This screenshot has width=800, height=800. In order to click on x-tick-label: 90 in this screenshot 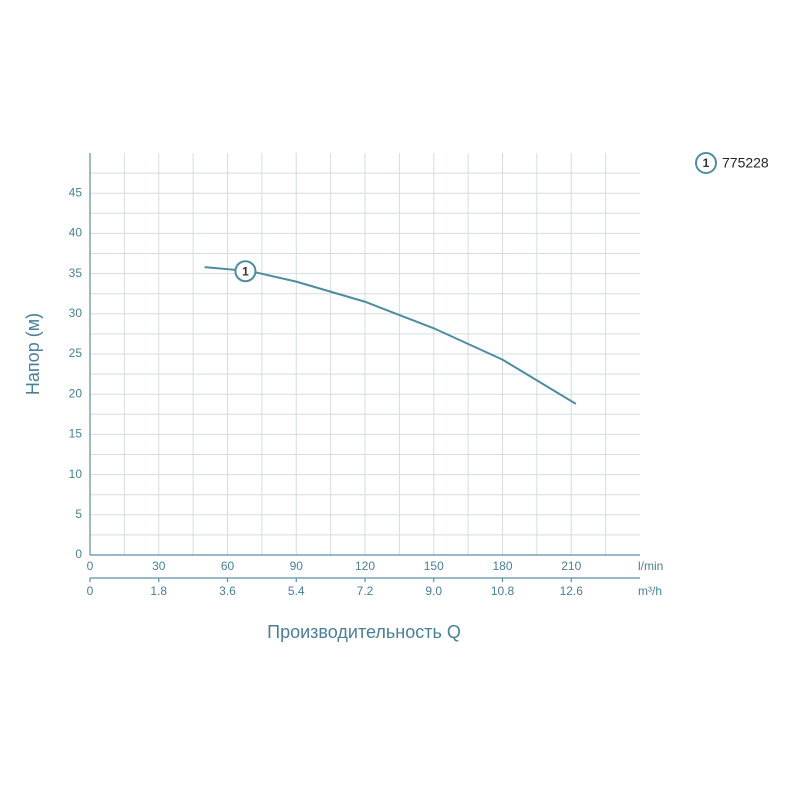, I will do `click(297, 566)`.